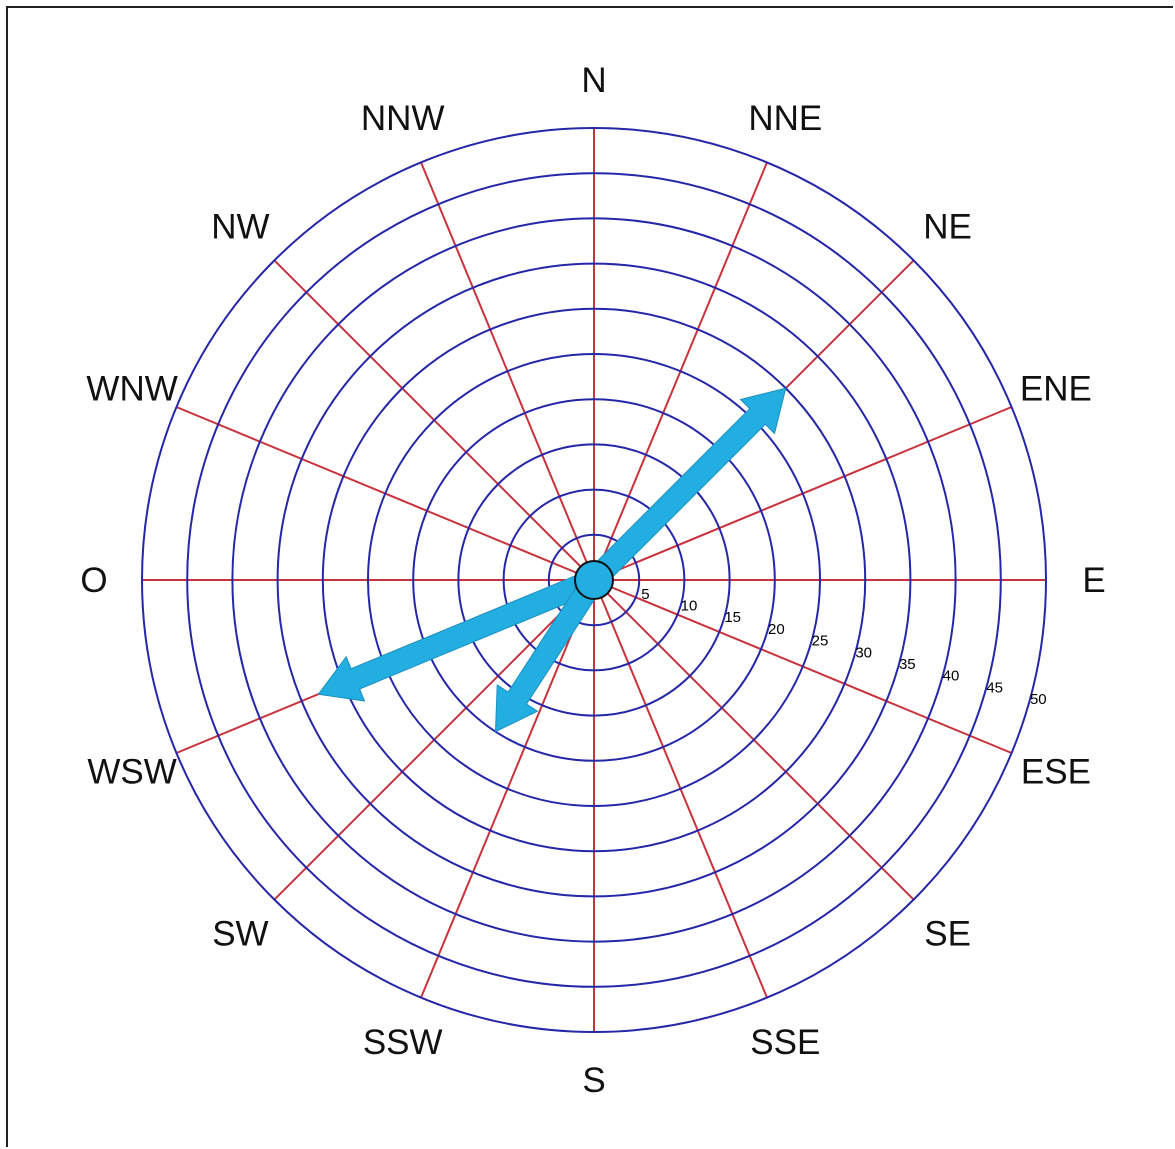 This screenshot has width=1175, height=1149. Describe the element at coordinates (907, 664) in the screenshot. I see `ring-label-35: 35` at that location.